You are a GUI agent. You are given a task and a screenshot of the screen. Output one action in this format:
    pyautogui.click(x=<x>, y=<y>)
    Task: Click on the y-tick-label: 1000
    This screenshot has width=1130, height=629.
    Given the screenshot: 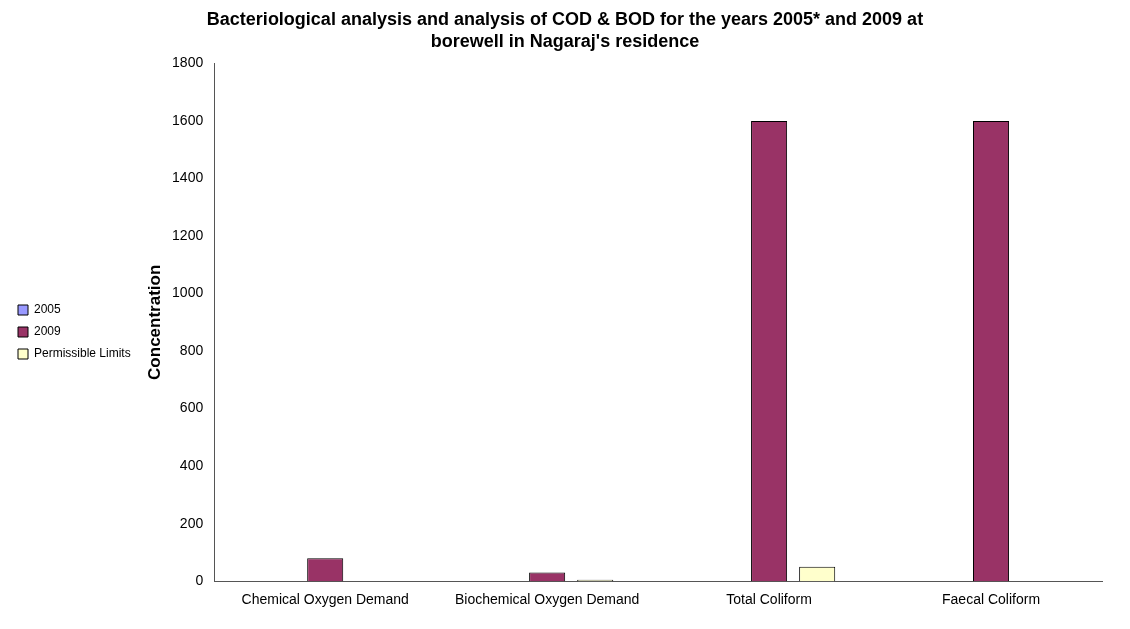 What is the action you would take?
    pyautogui.click(x=188, y=292)
    